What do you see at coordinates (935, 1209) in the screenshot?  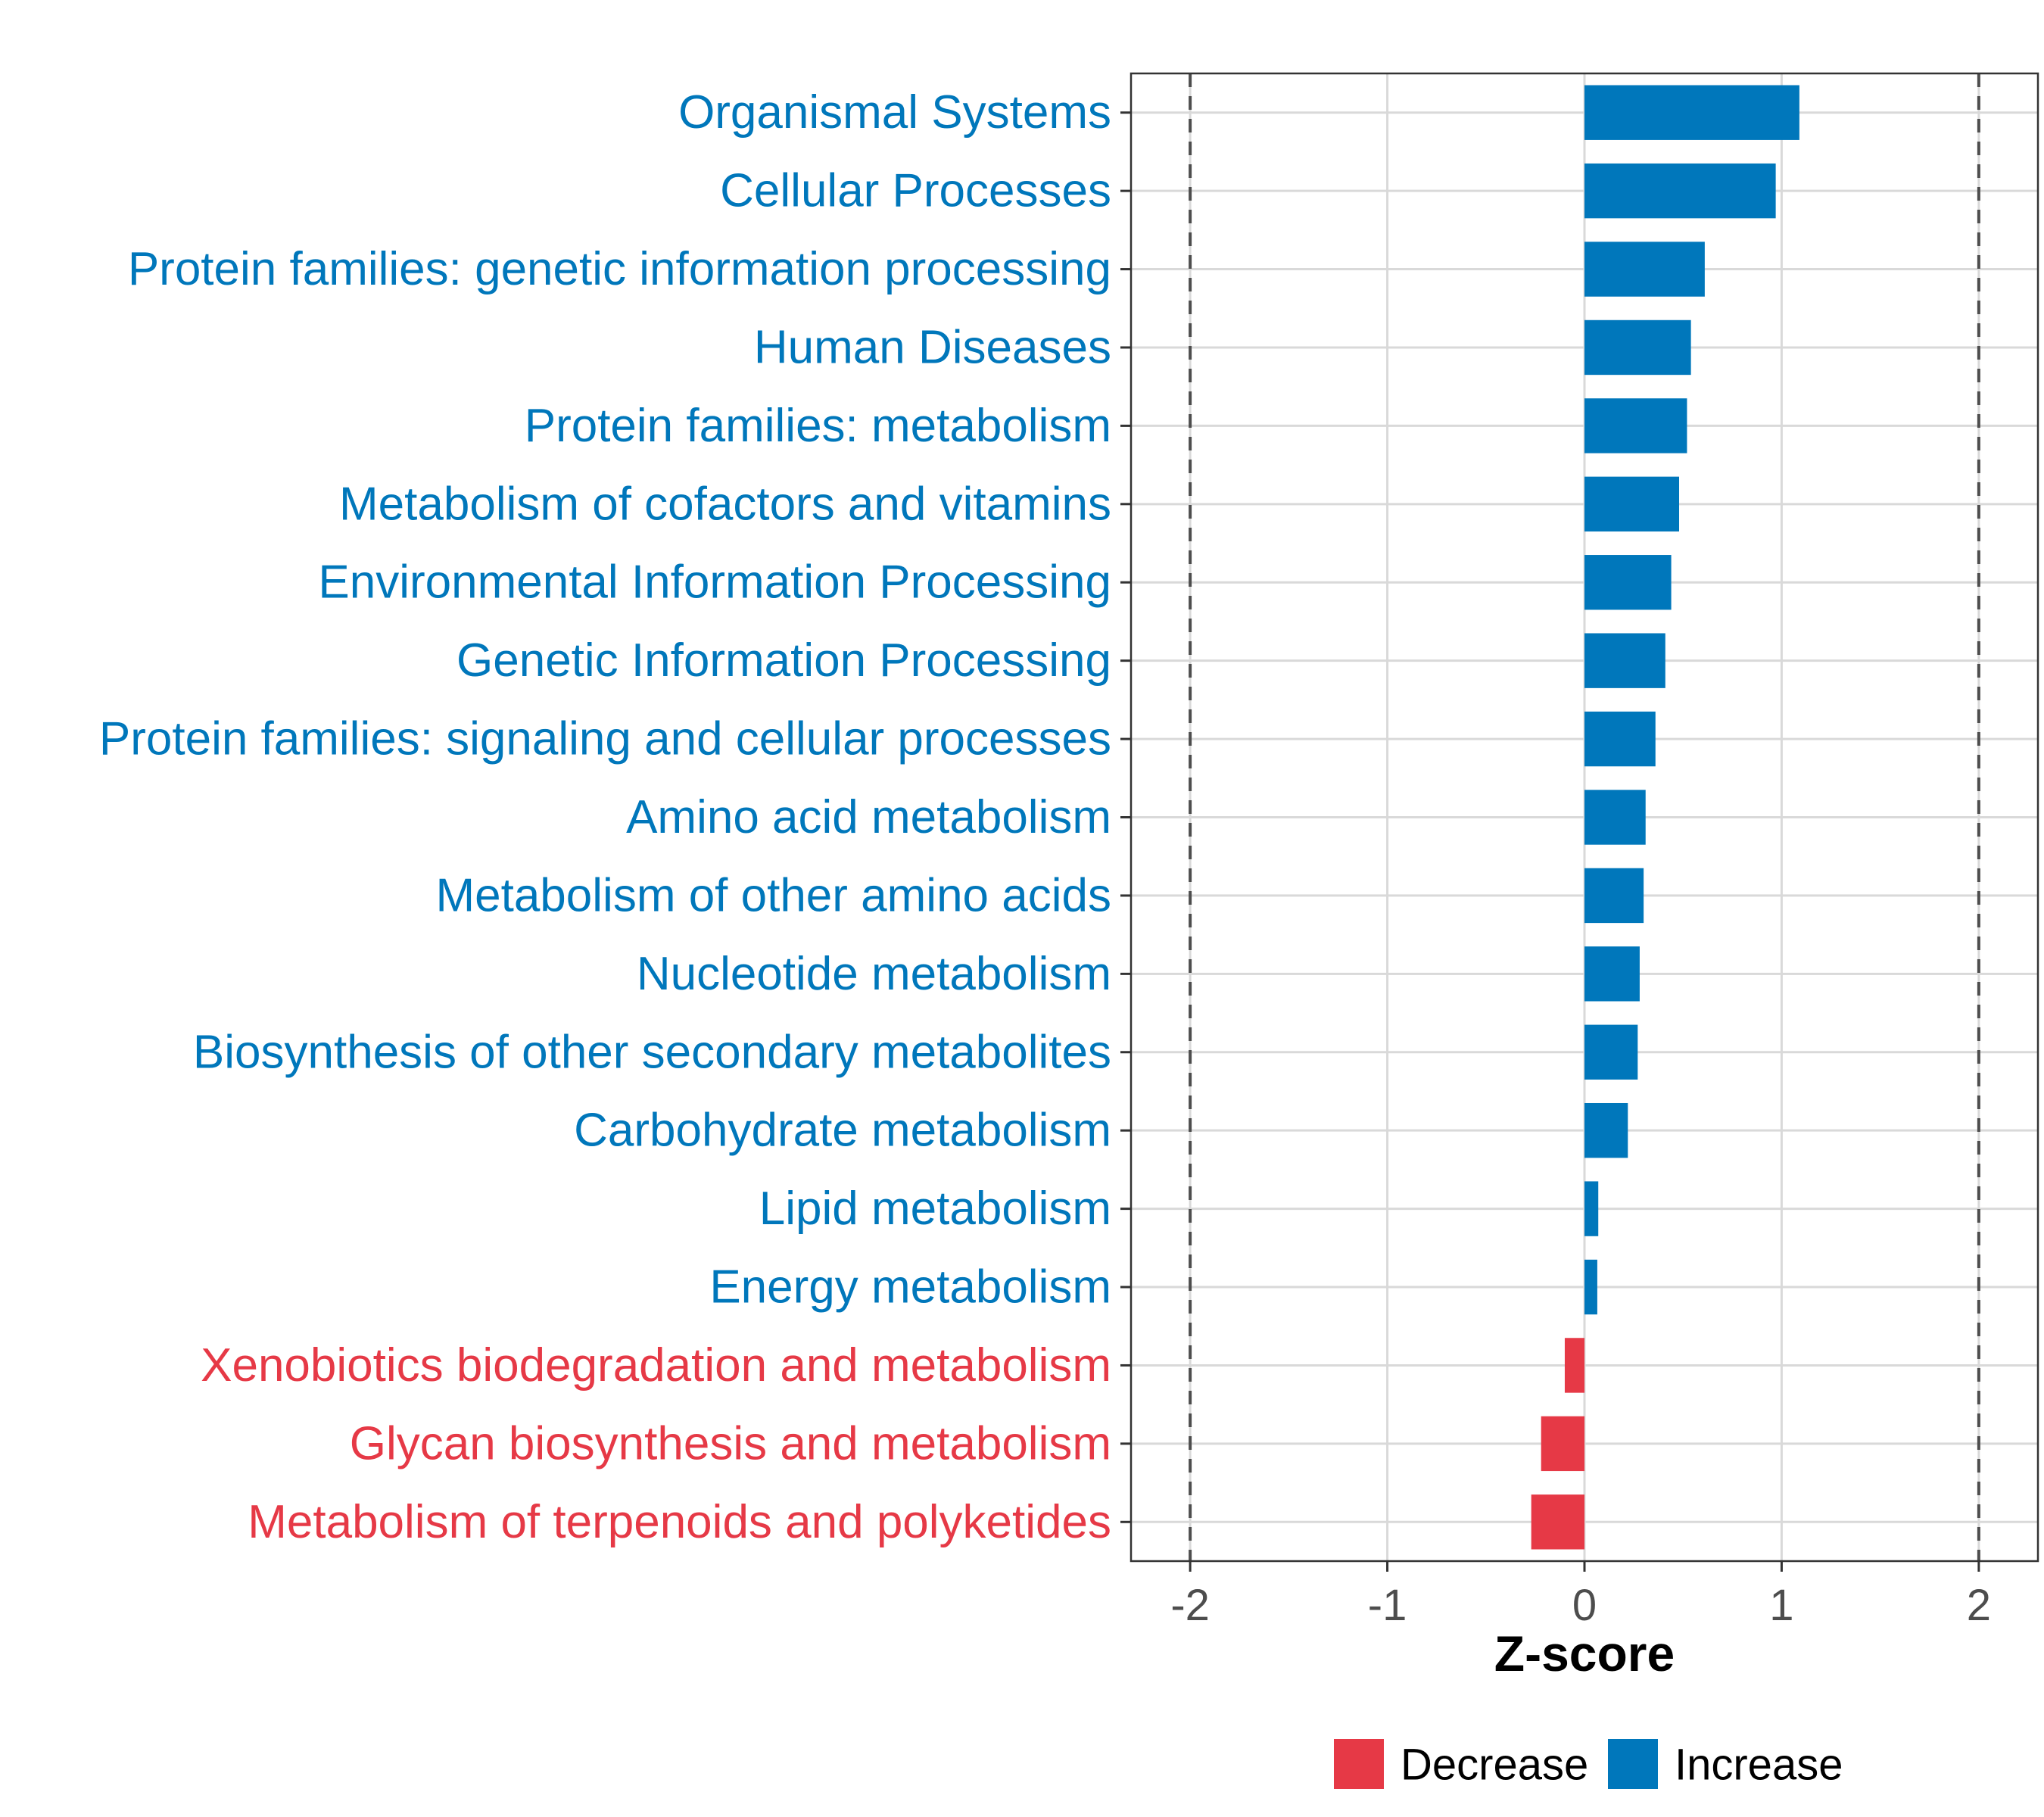 I see `category-label: Lipid metabolism` at bounding box center [935, 1209].